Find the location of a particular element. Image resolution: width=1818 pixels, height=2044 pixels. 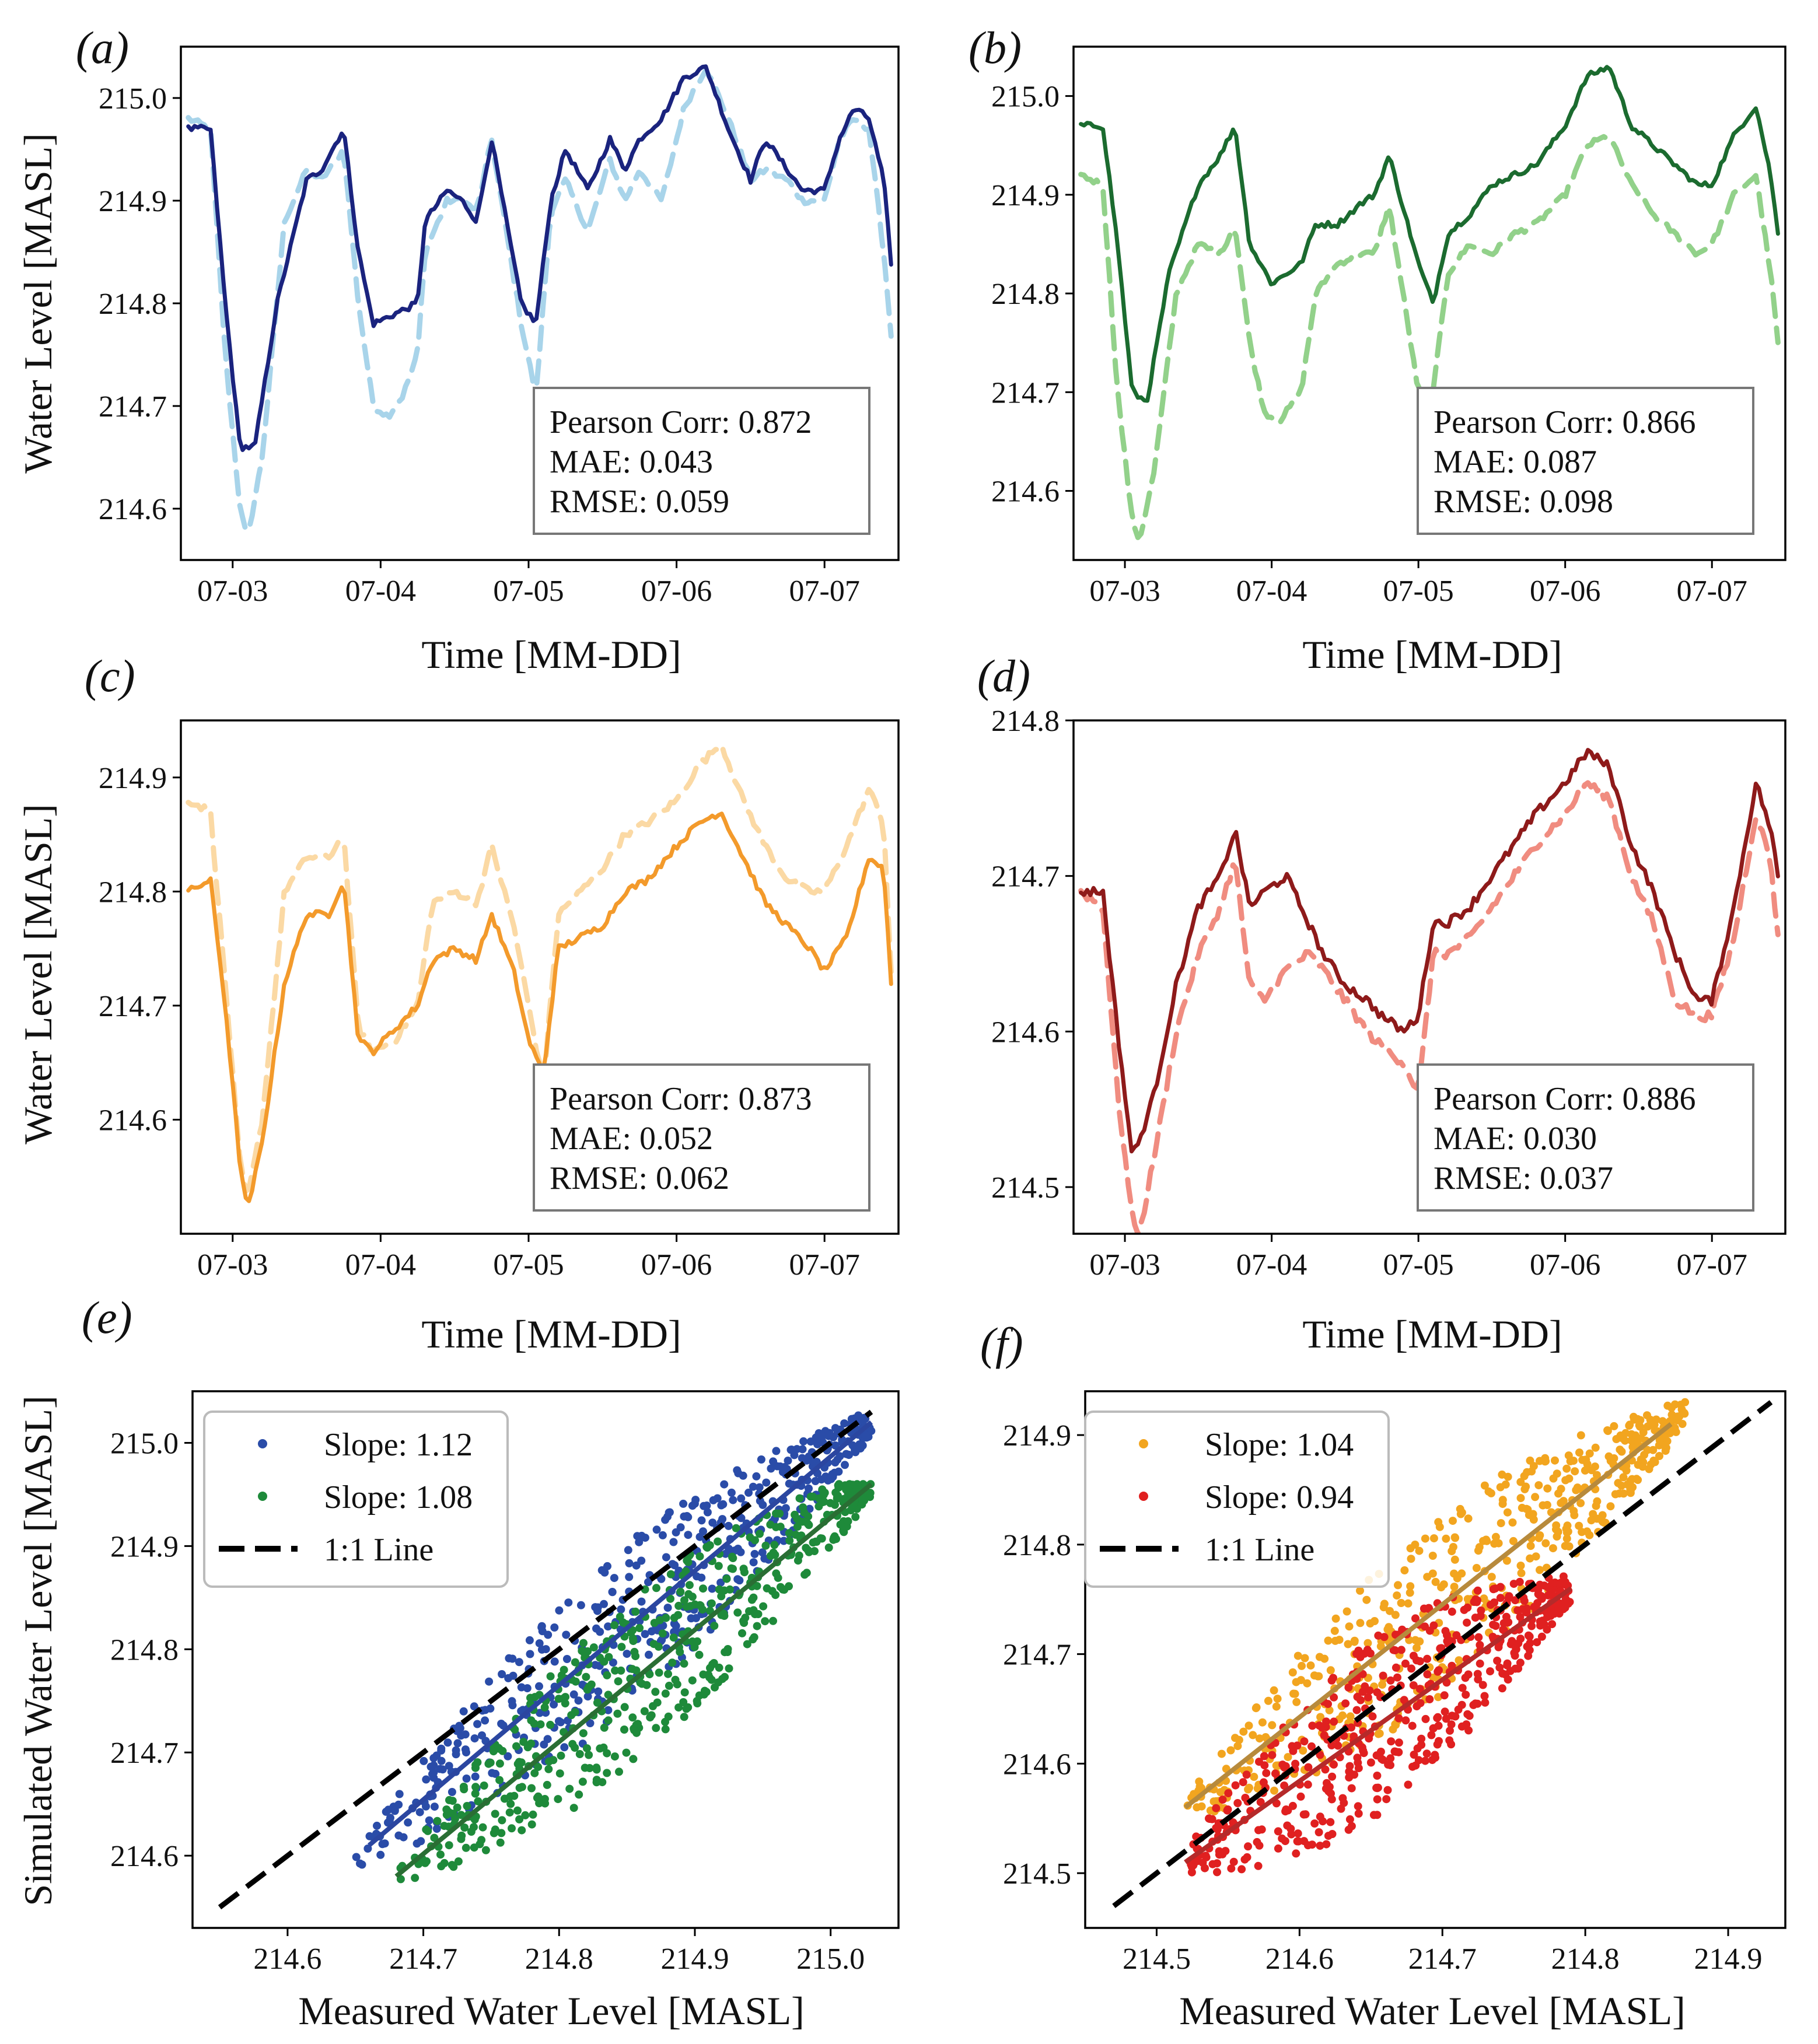

xtick-label-a: 07-03 is located at coordinates (232, 591).